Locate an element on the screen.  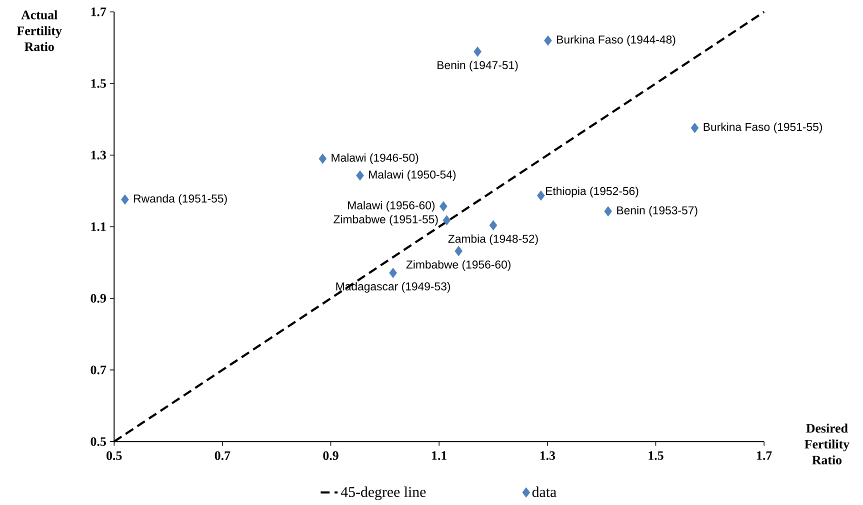
legend-label: 45-degree line is located at coordinates (383, 493).